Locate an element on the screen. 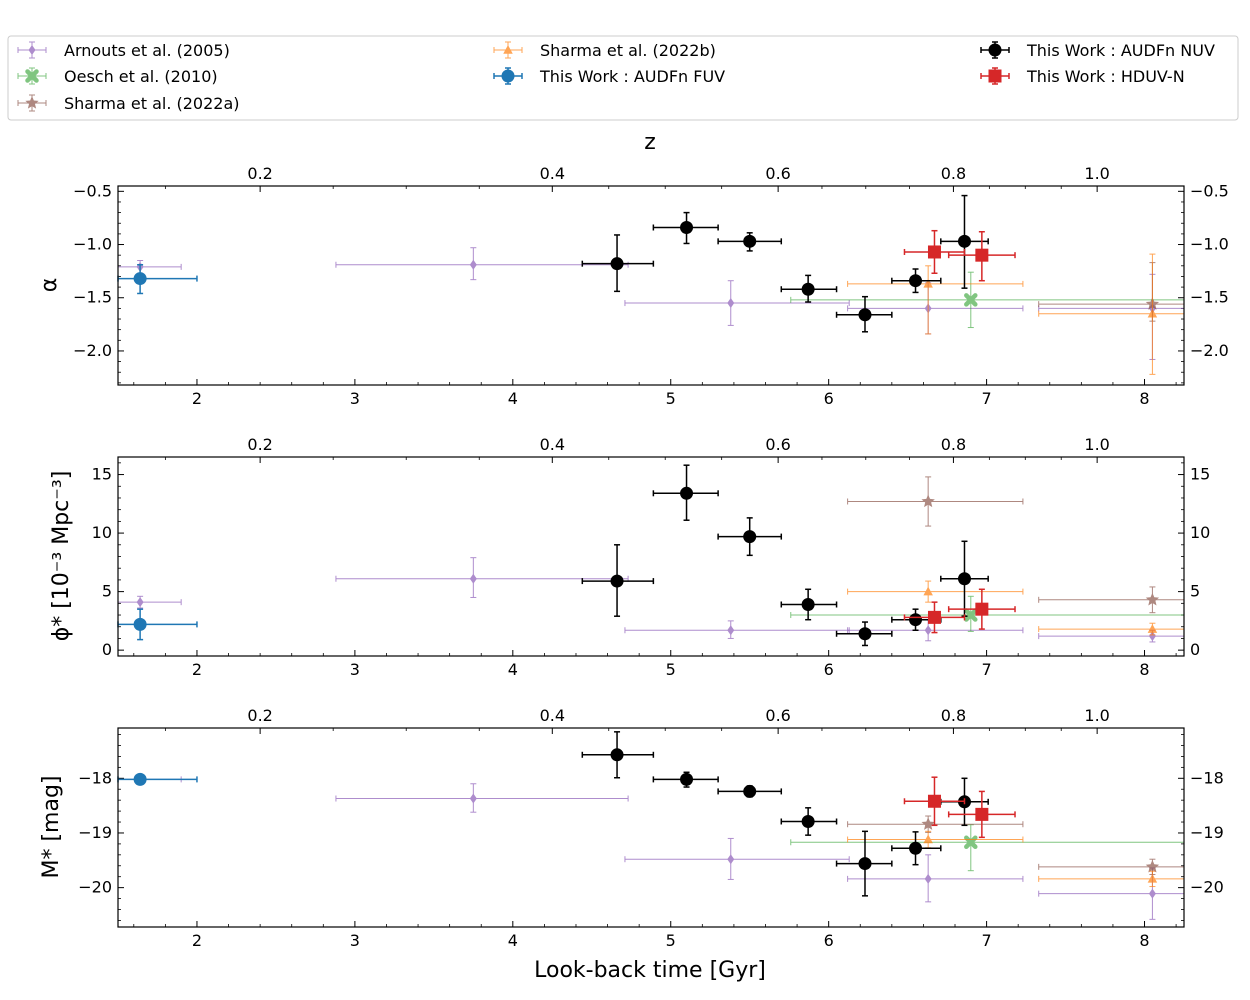  legend-marker-sharma22a-symbol is located at coordinates (32, 102).